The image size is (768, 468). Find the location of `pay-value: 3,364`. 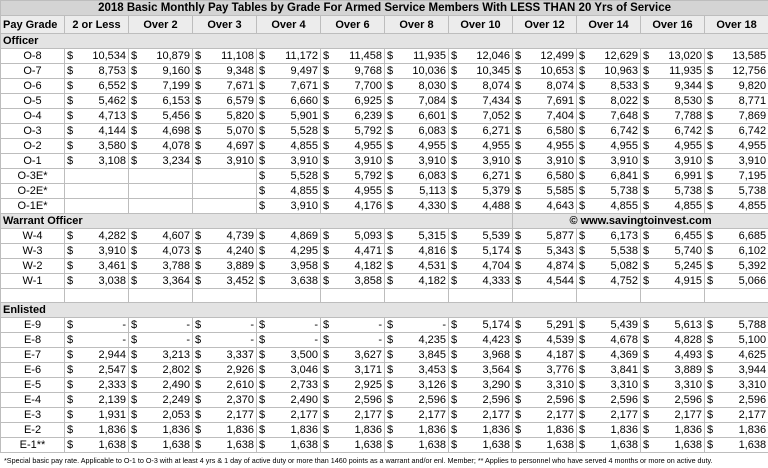

pay-value: 3,364 is located at coordinates (176, 281).